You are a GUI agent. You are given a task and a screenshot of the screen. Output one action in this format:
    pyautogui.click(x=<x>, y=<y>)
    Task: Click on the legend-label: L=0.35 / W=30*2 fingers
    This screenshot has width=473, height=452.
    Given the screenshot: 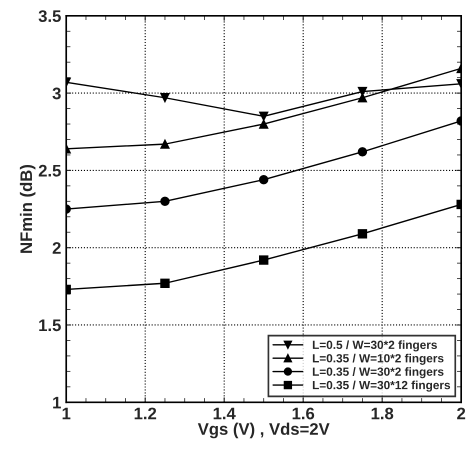 What is the action you would take?
    pyautogui.click(x=378, y=372)
    